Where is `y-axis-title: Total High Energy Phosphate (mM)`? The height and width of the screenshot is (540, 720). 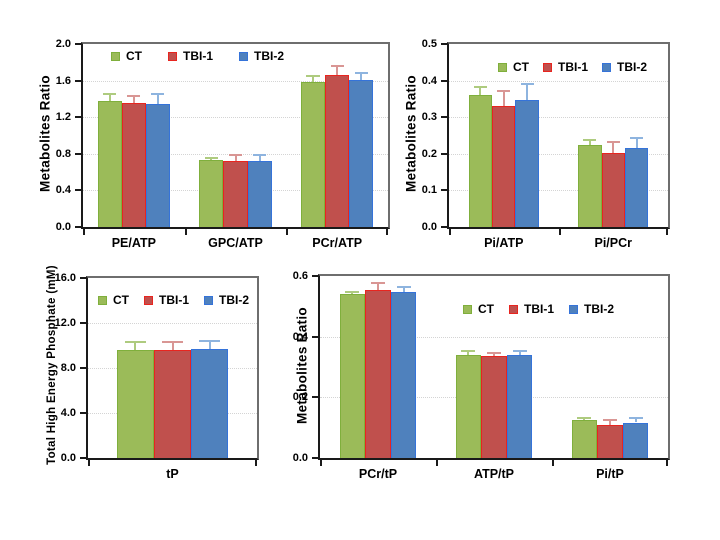 y-axis-title: Total High Energy Phosphate (mM) is located at coordinates (52, 365).